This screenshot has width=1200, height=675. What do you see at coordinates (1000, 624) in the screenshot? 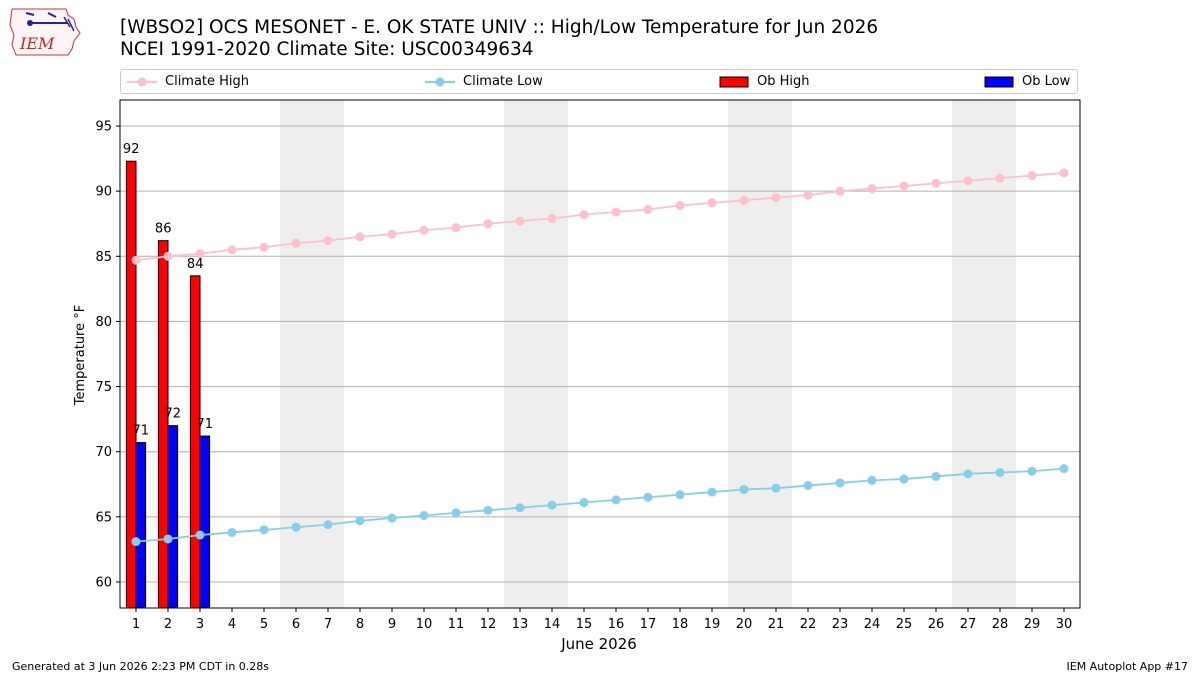
I see `x-tick-label: 28` at bounding box center [1000, 624].